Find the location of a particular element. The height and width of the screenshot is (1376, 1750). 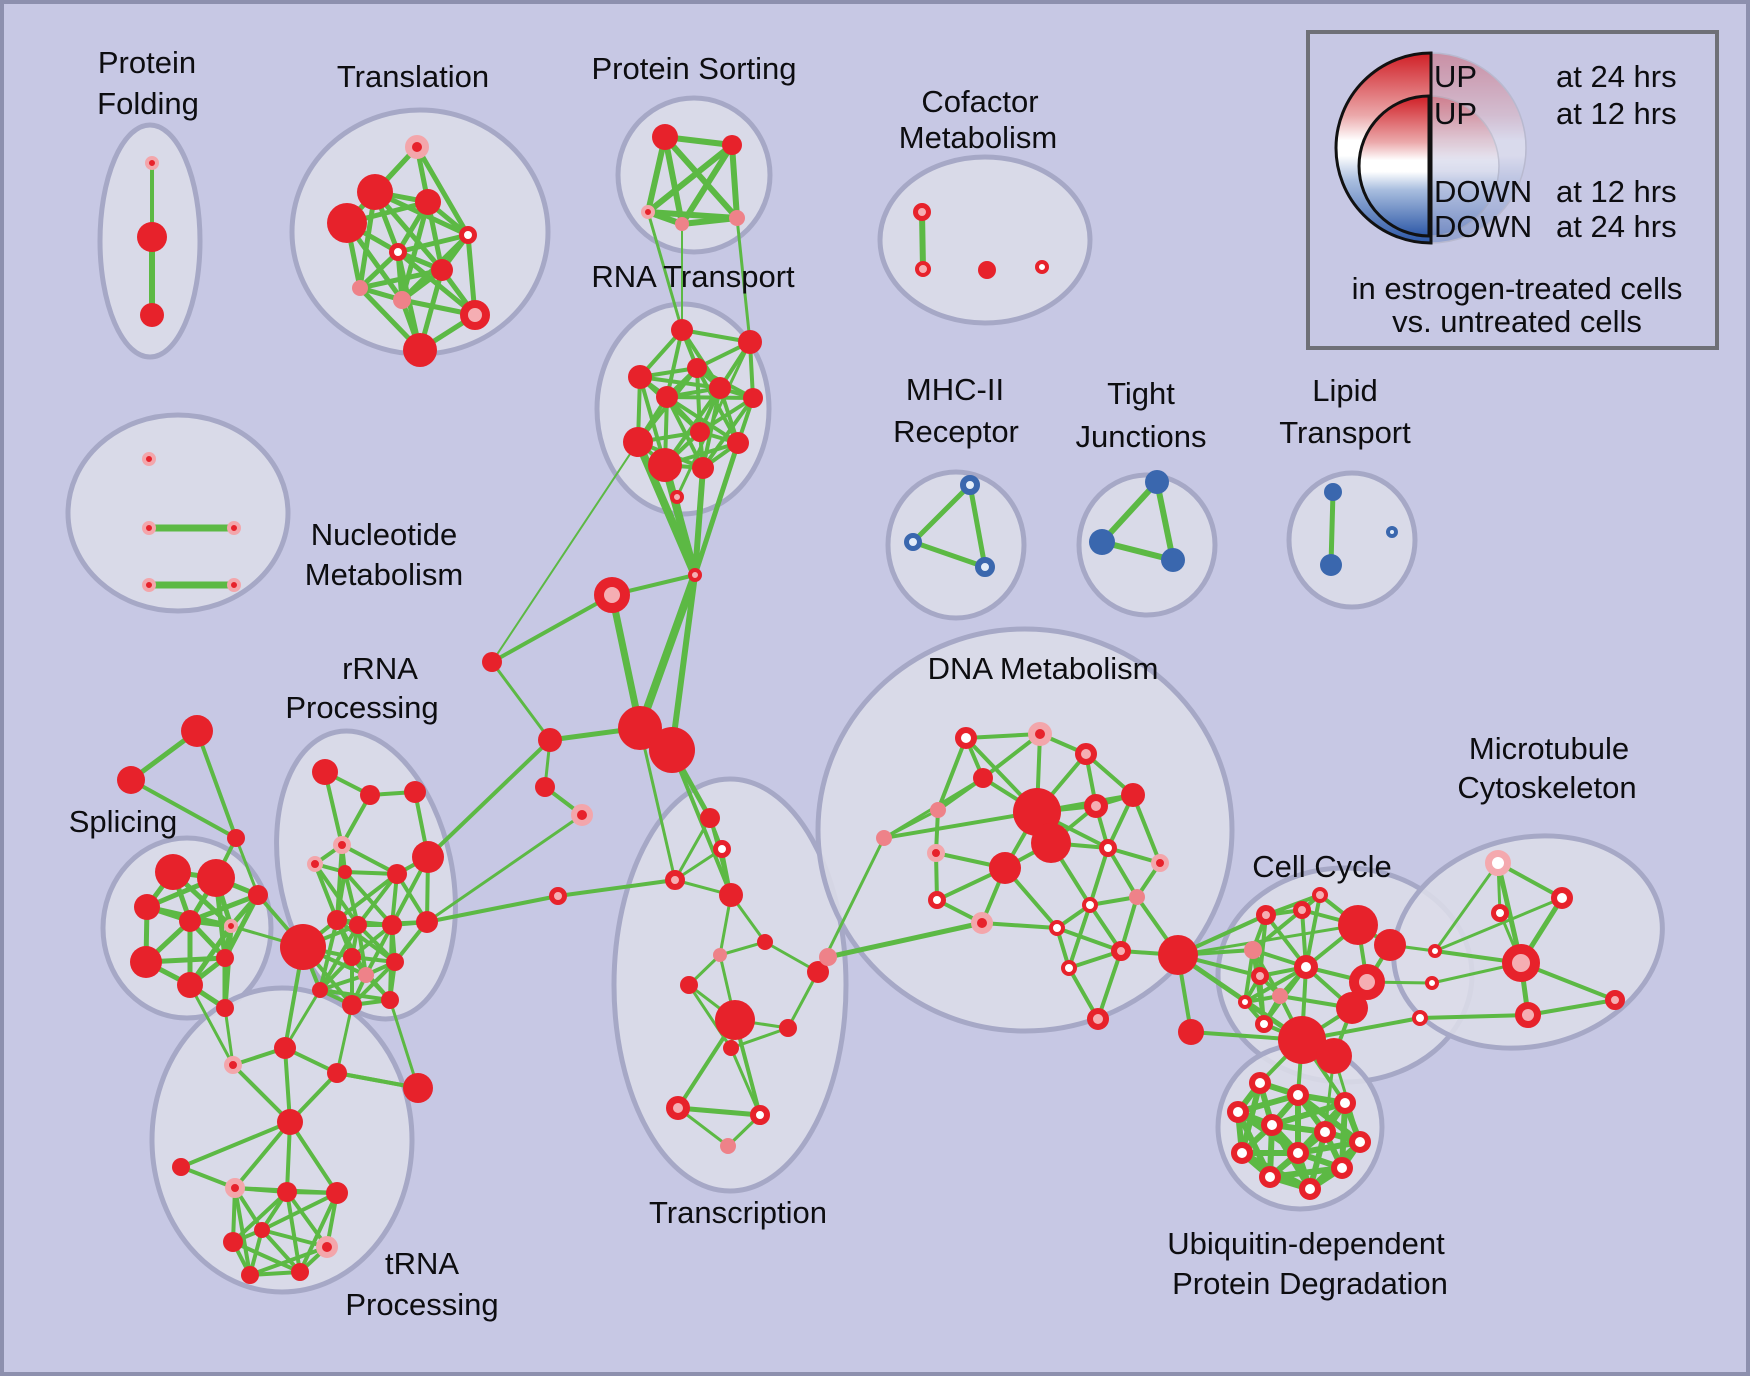

gene-node-tx6 is located at coordinates (689, 985).